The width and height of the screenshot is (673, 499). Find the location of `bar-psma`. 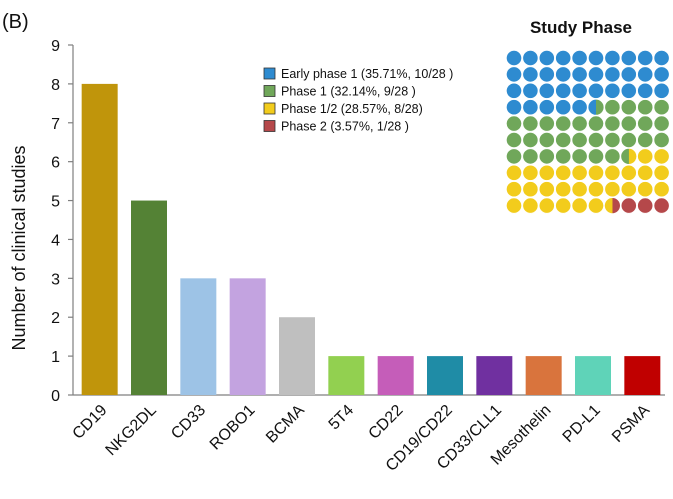

bar-psma is located at coordinates (642, 375).